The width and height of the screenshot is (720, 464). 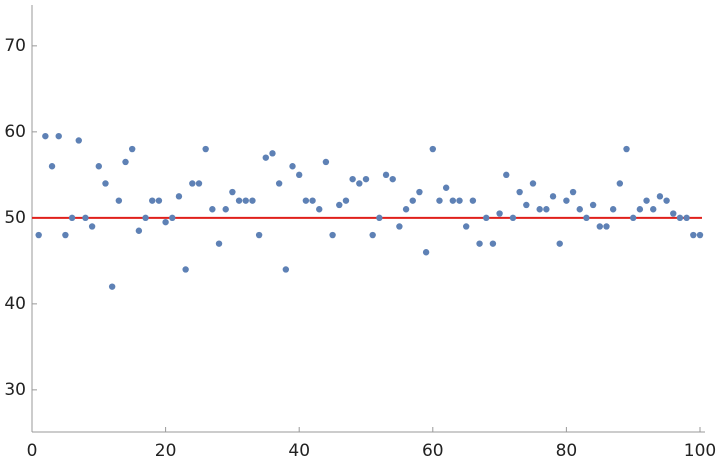 I want to click on x-tick-label: 40, so click(x=299, y=451).